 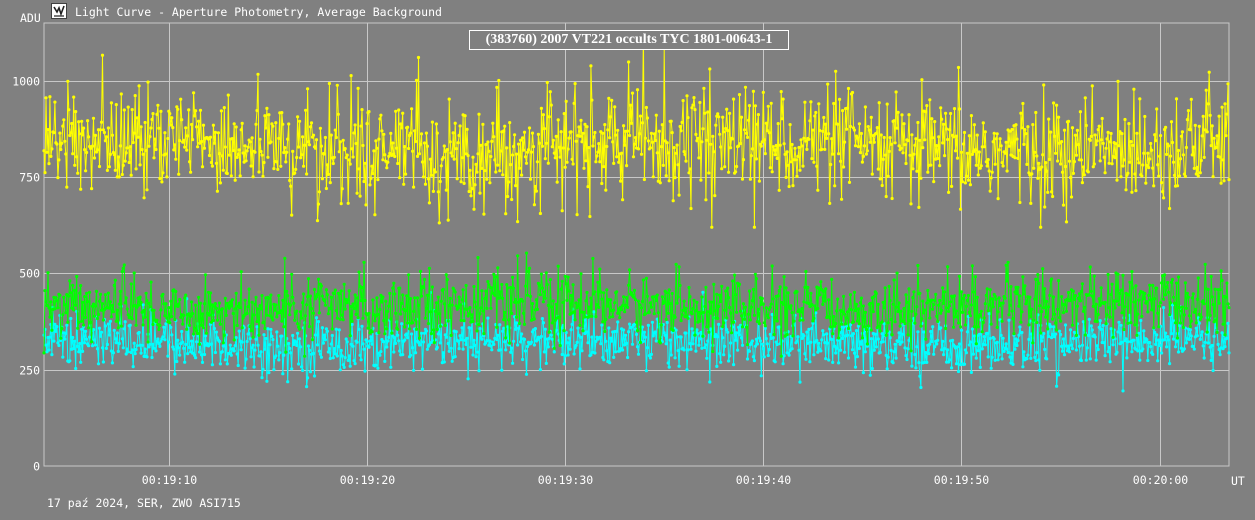 What do you see at coordinates (144, 503) in the screenshot?
I see `recording-info-footer: 17 paź 2024, SER, ZWO ASI715` at bounding box center [144, 503].